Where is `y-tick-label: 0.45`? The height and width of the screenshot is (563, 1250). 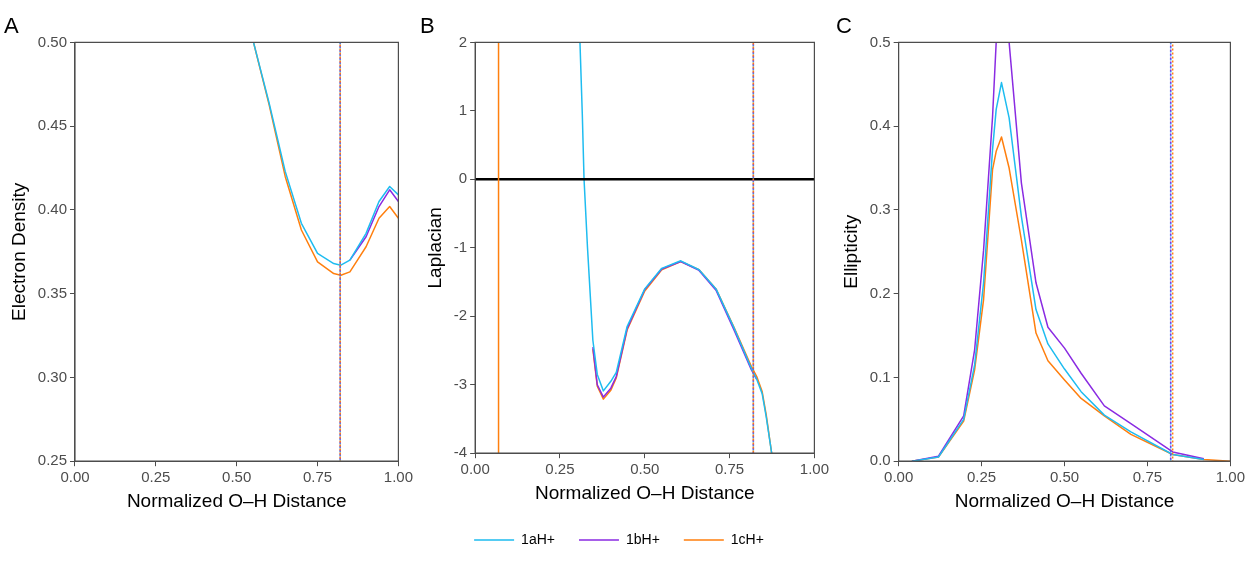
y-tick-label: 0.45 is located at coordinates (52, 125).